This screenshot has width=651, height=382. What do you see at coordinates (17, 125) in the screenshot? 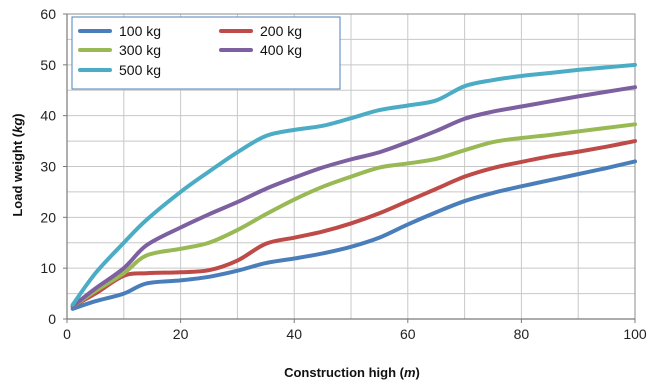
I see `y-axis-label-unit: kg` at bounding box center [17, 125].